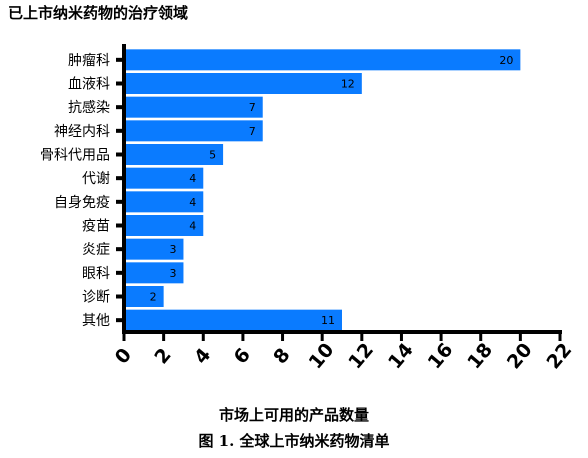 This screenshot has width=588, height=458. Describe the element at coordinates (294, 441) in the screenshot. I see `figure-caption: 图 1. 全球上市纳米药物清单` at that location.